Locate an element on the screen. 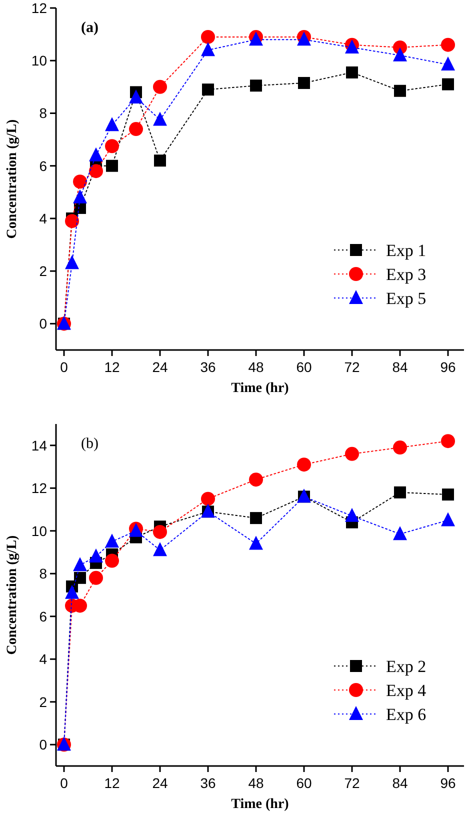  legend-label: Exp 6 is located at coordinates (406, 714).